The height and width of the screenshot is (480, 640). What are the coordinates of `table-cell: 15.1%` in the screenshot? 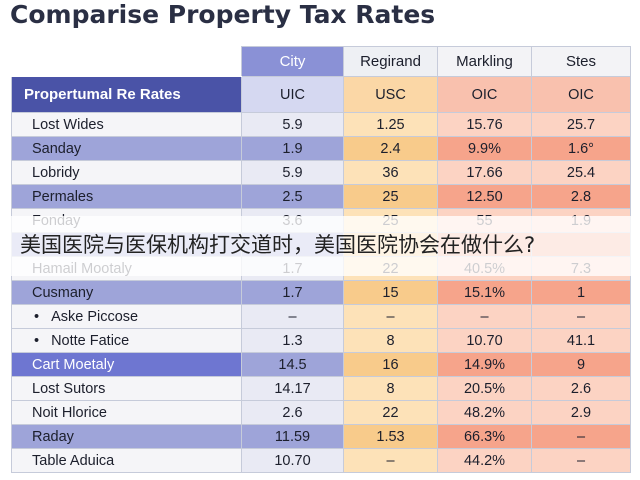 It's located at (484, 292).